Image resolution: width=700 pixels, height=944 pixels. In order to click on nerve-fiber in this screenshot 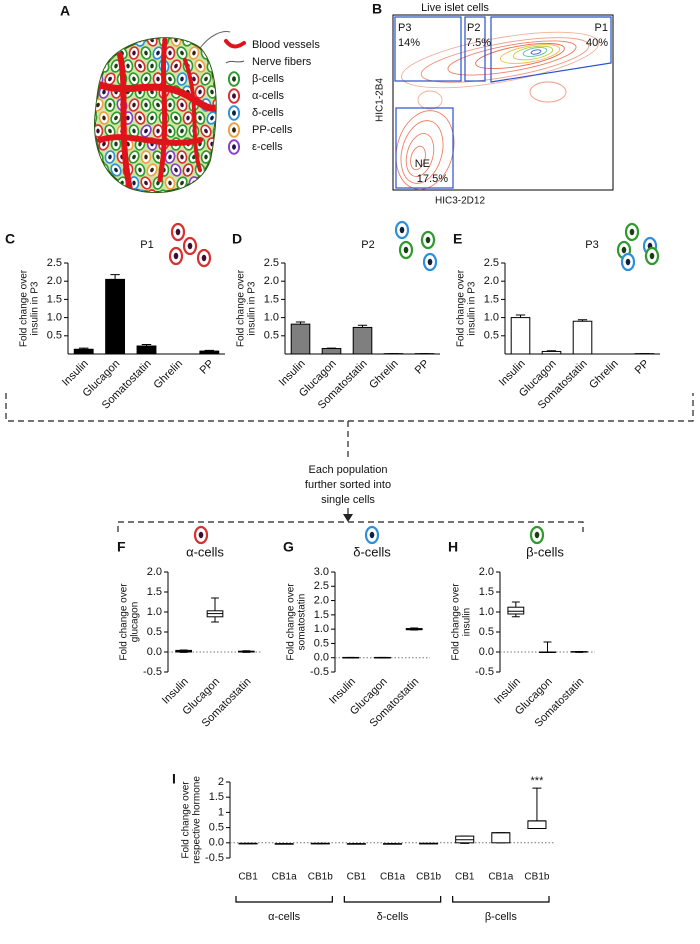, I will do `click(215, 40)`.